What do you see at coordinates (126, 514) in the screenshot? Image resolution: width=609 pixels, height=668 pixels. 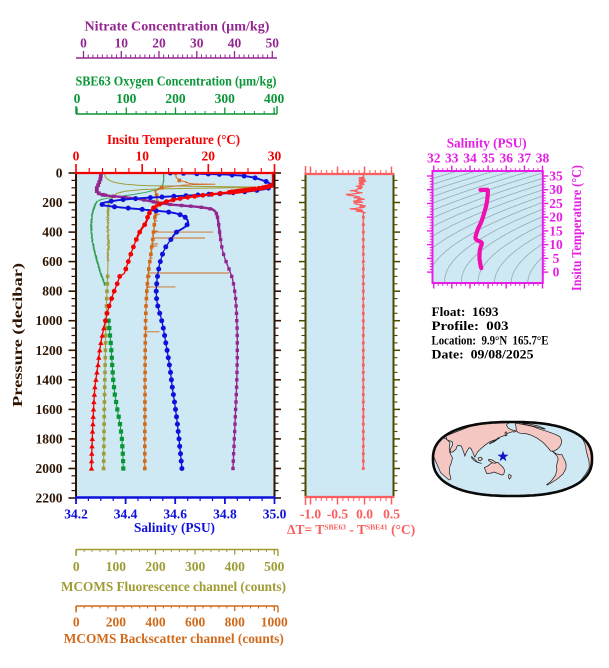 I see `svg-text: 34.4` at bounding box center [126, 514].